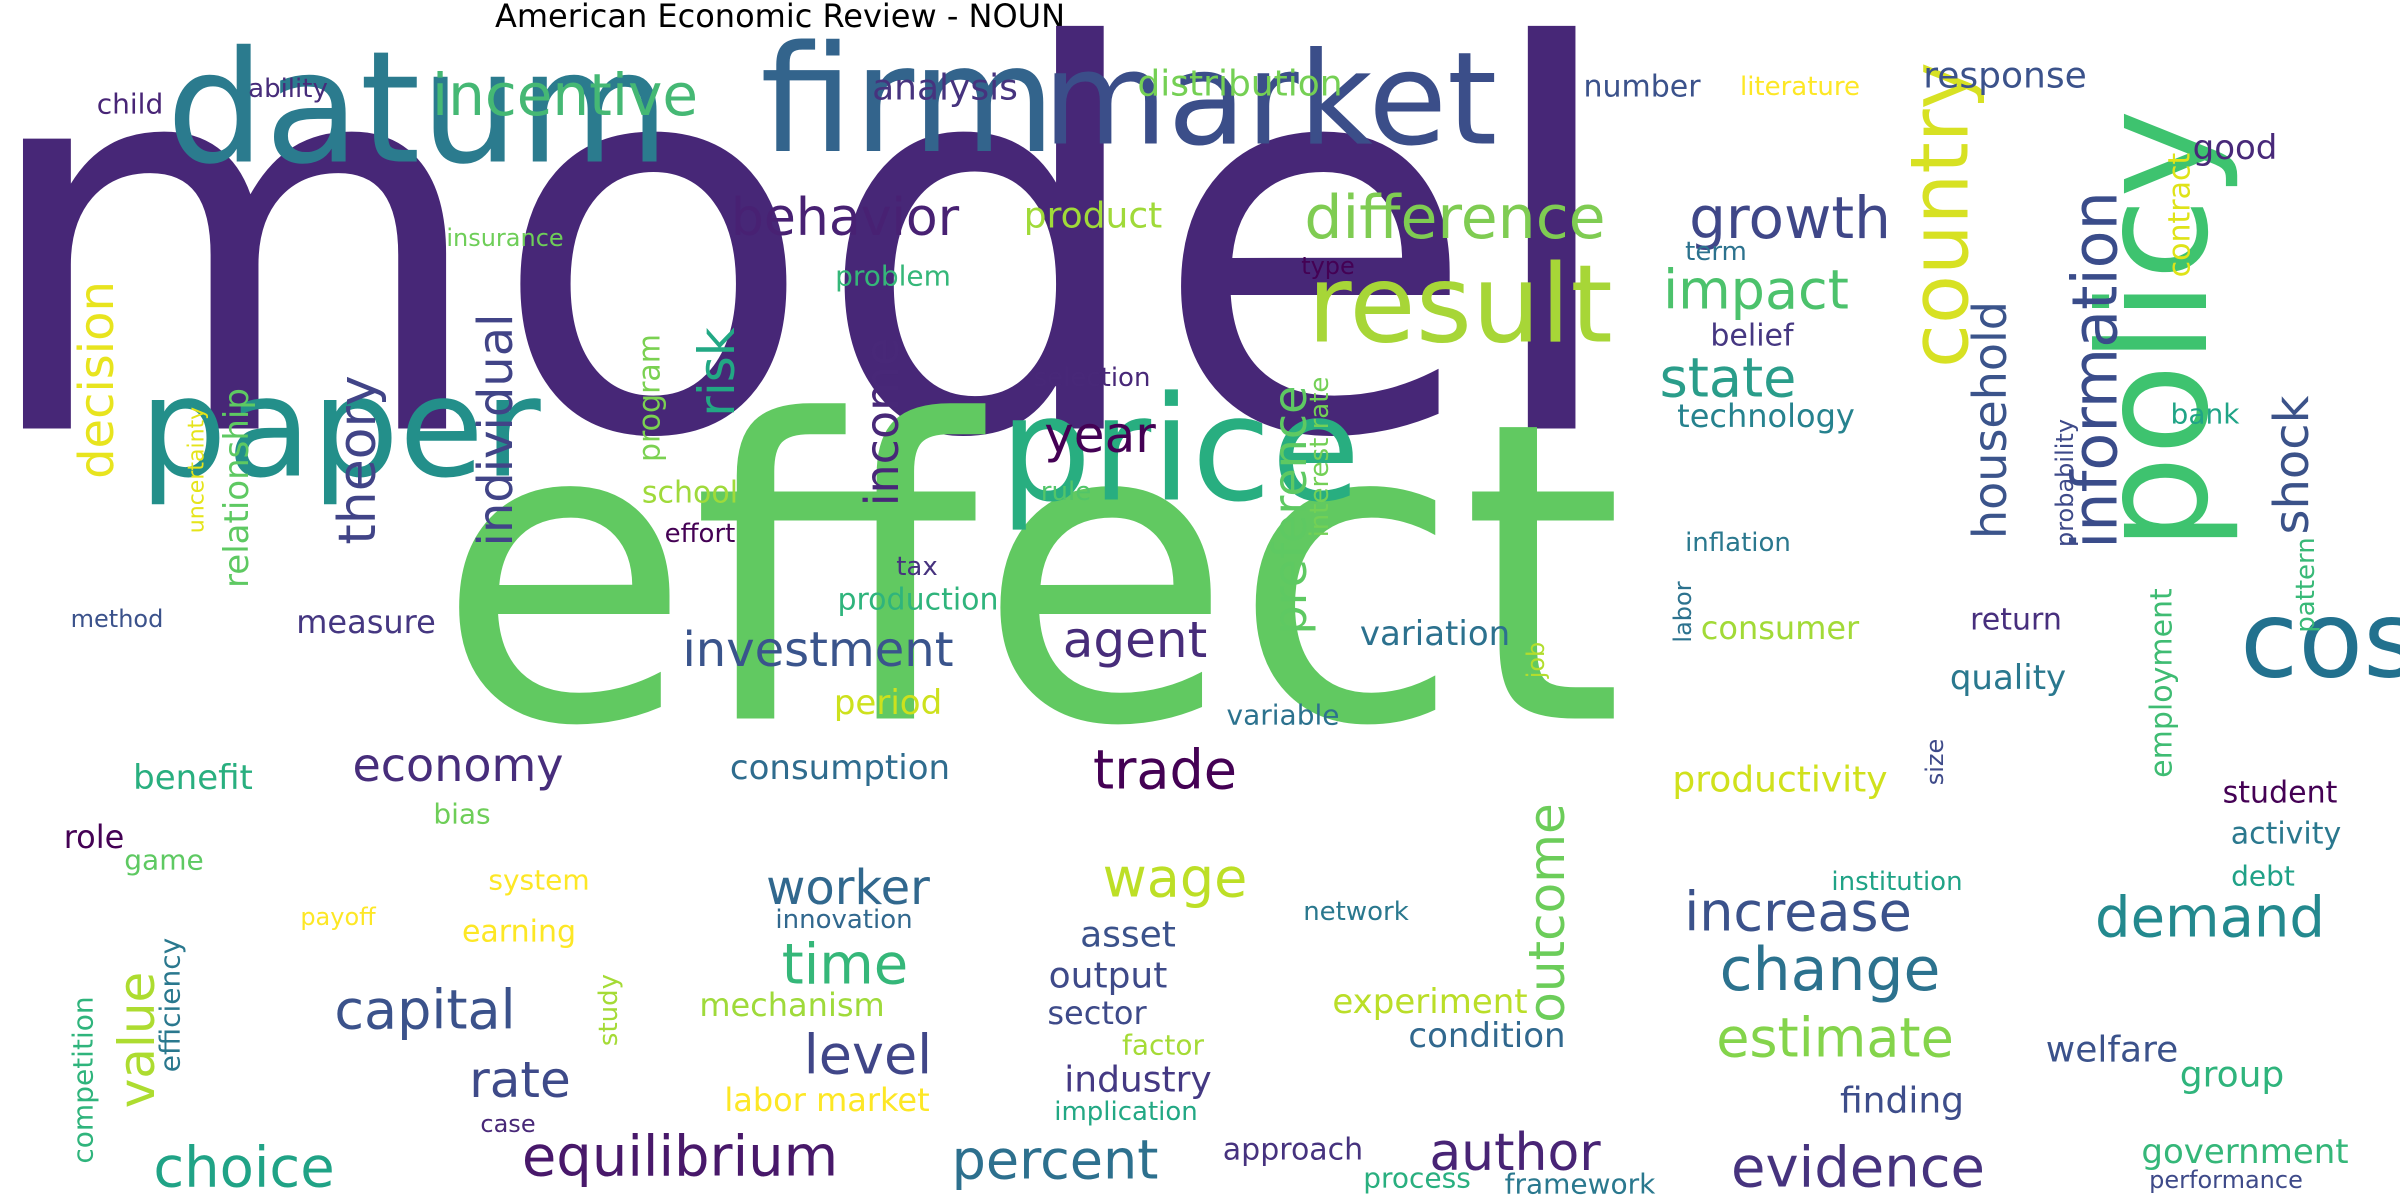 The width and height of the screenshot is (2400, 1200). I want to click on word-number: number, so click(1642, 87).